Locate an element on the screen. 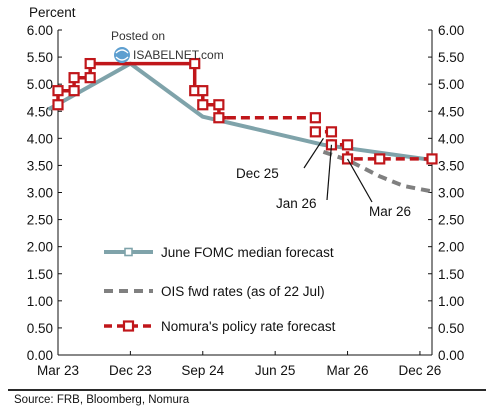  y-tick-label: 0.50 is located at coordinates (40, 328).